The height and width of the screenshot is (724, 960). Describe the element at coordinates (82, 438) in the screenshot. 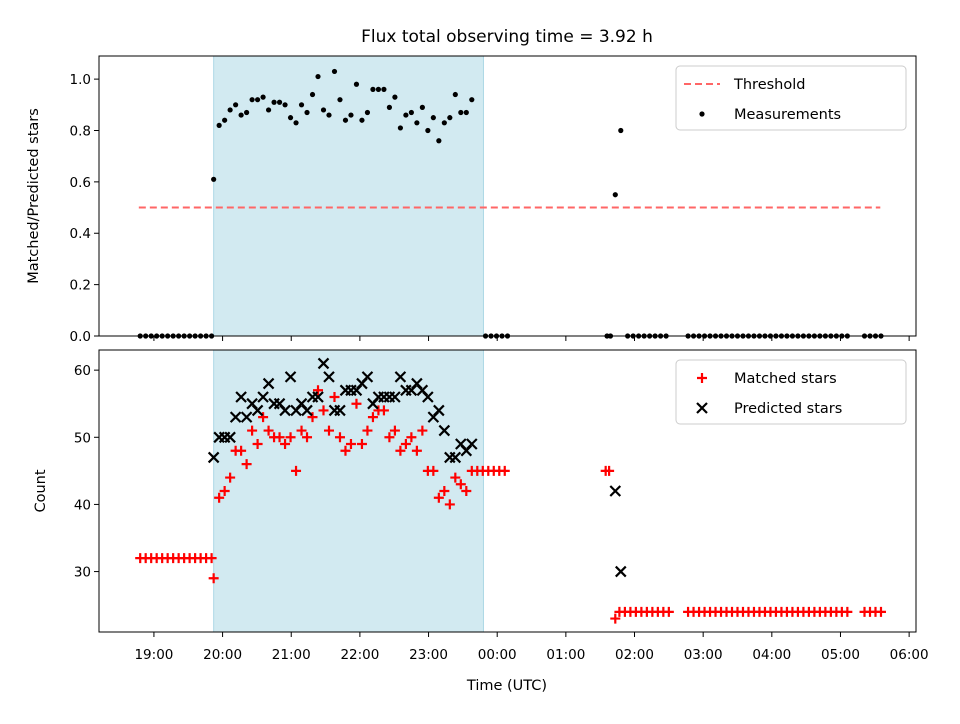

I see `y-tick-label: 50` at that location.